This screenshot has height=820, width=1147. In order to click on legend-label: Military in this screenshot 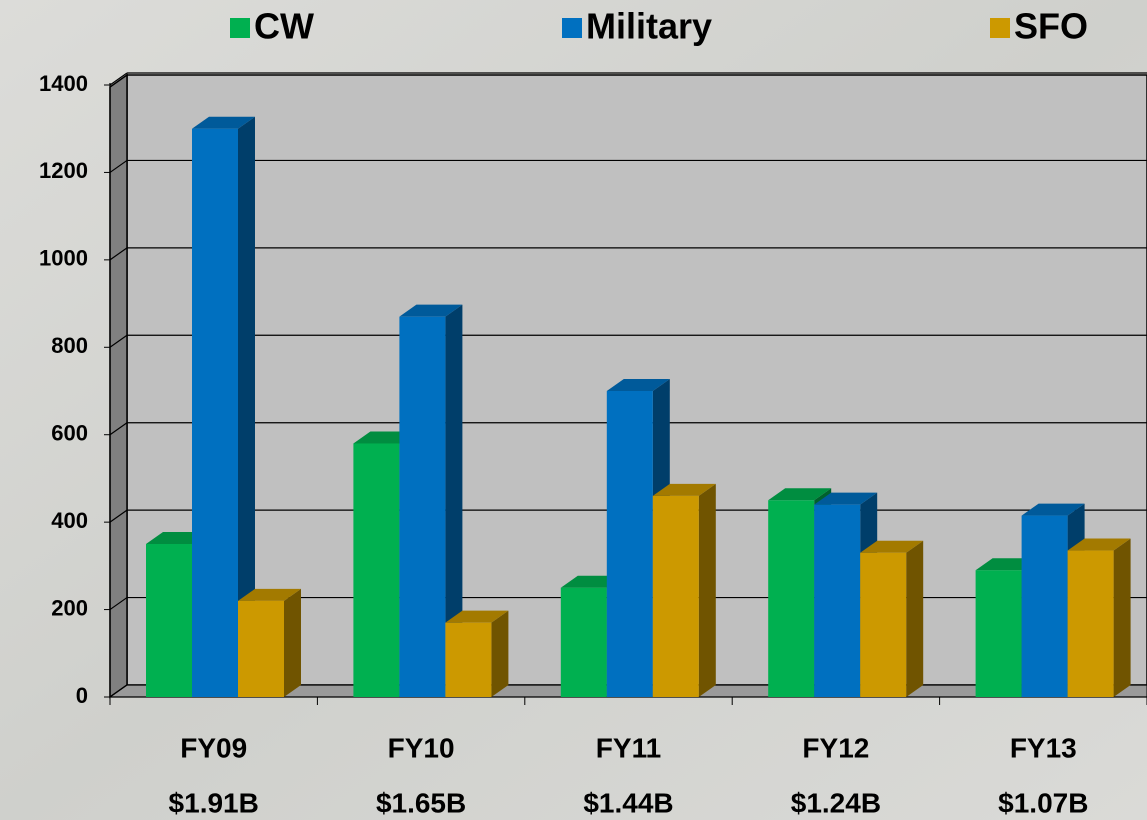, I will do `click(649, 26)`.